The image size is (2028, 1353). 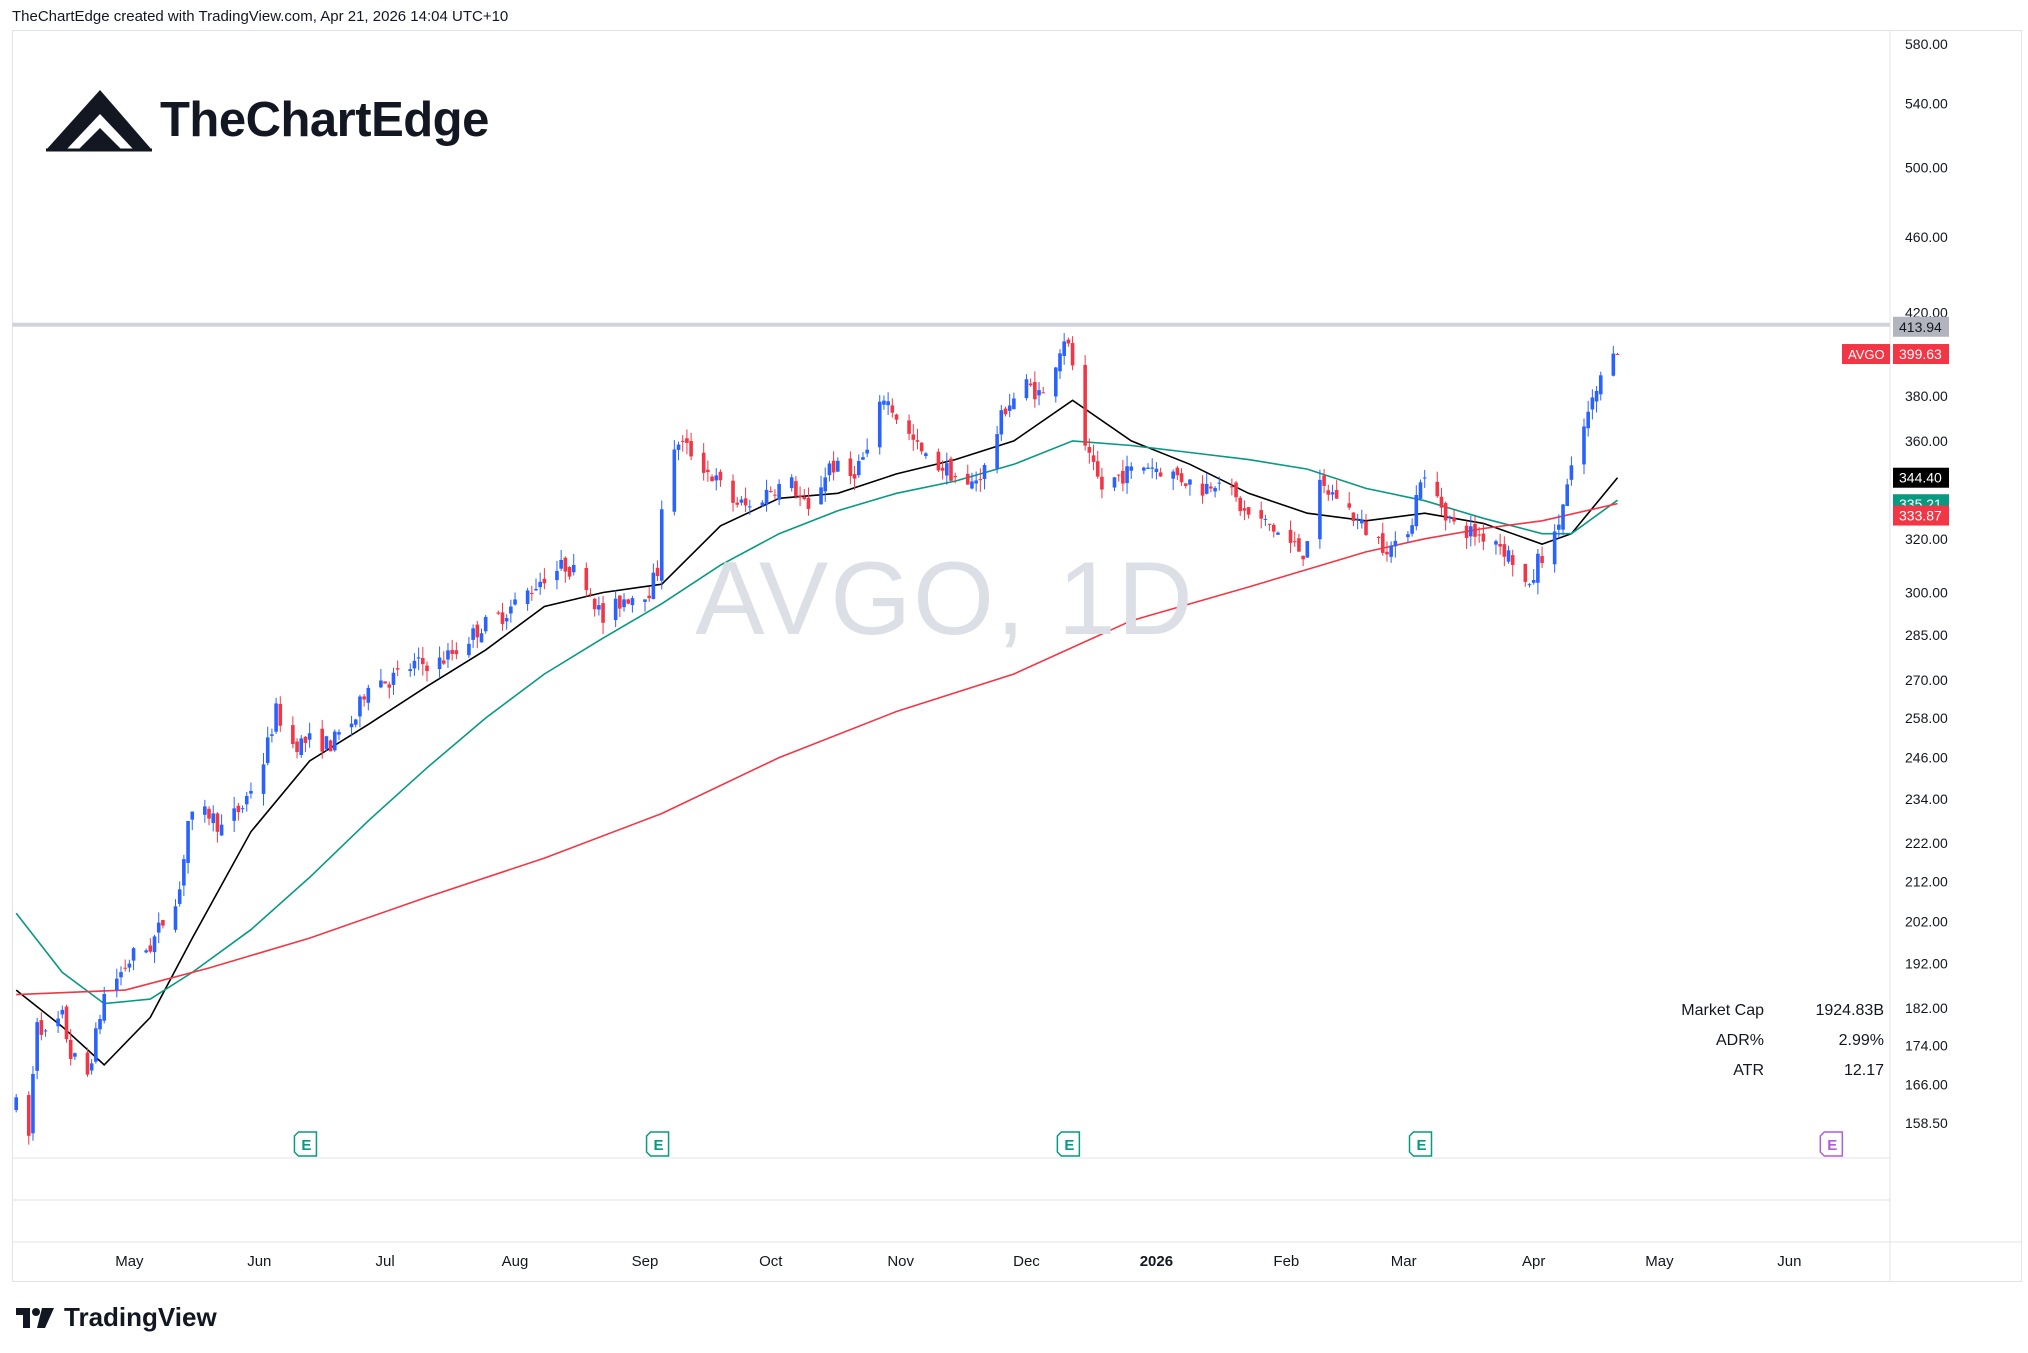 What do you see at coordinates (115, 1317) in the screenshot?
I see `tradingview-footer: TradingView` at bounding box center [115, 1317].